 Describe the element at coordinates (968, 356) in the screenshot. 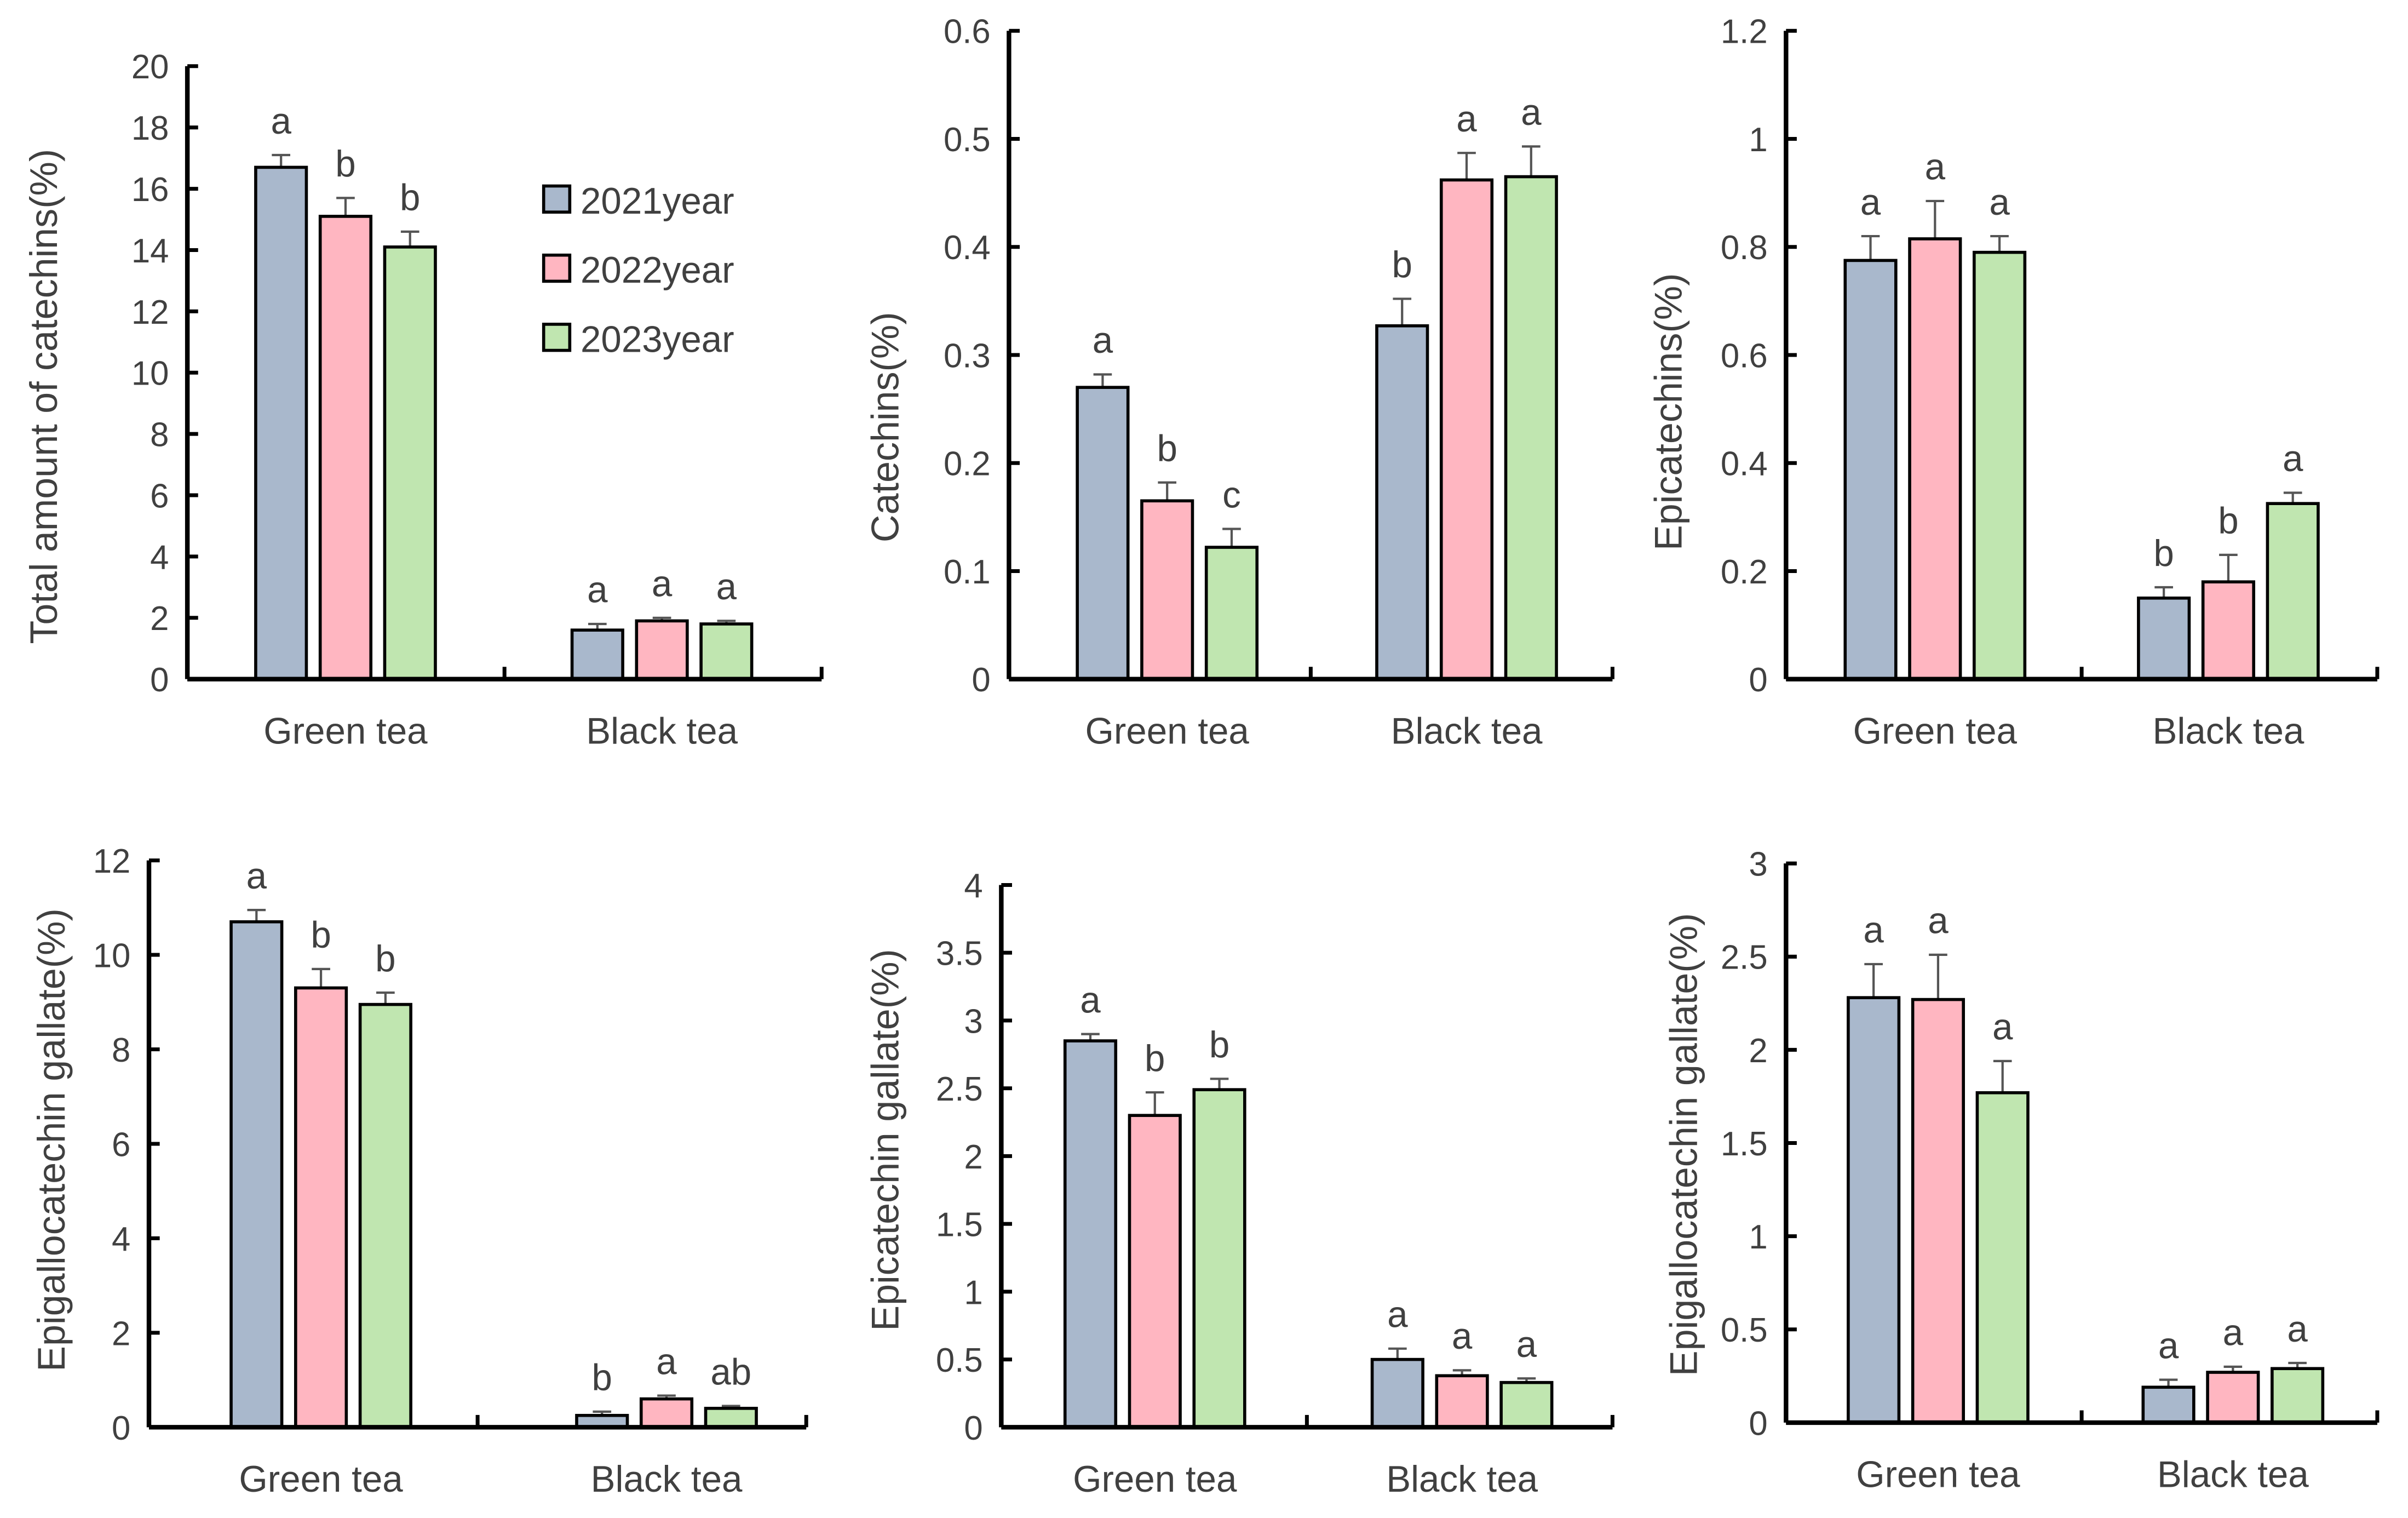

I see `y-tick-label: 0.3` at that location.